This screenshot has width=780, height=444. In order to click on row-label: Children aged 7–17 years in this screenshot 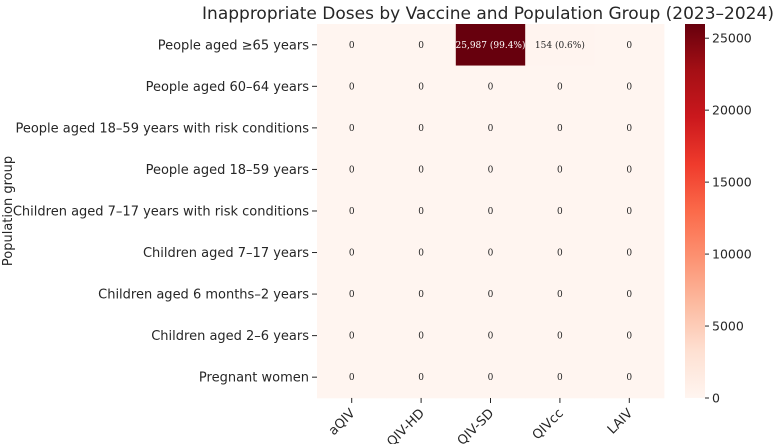, I will do `click(226, 253)`.